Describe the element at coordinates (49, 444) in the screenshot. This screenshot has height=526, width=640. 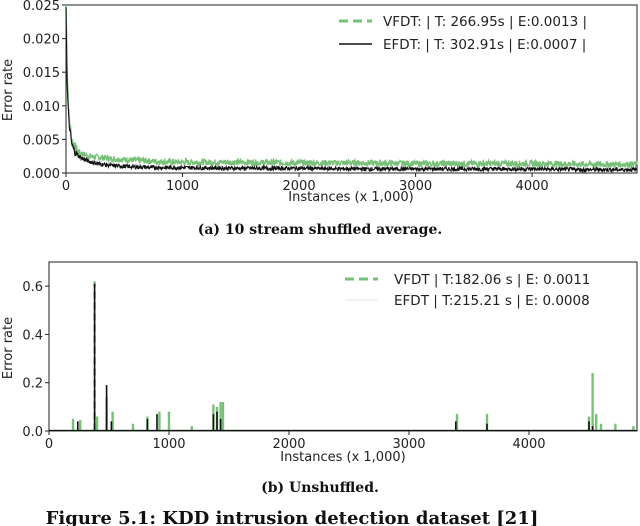
I see `panel-b-xtick-label: 0` at that location.